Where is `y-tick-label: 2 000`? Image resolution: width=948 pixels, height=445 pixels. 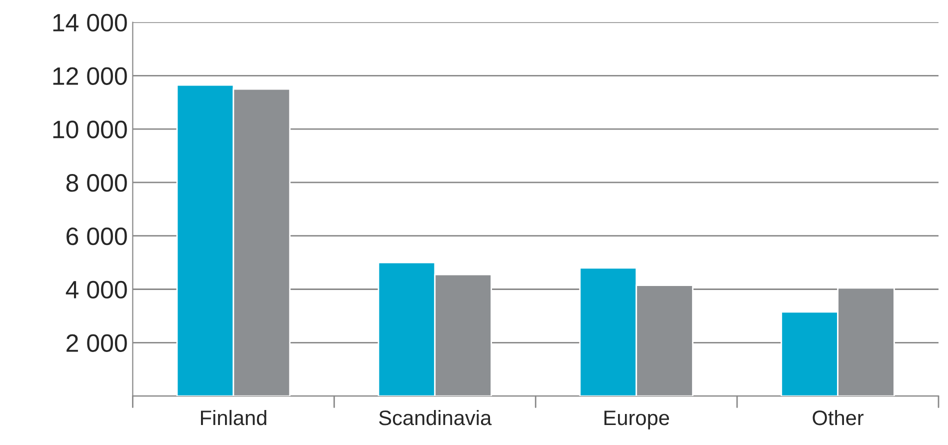 y-tick-label: 2 000 is located at coordinates (96, 343).